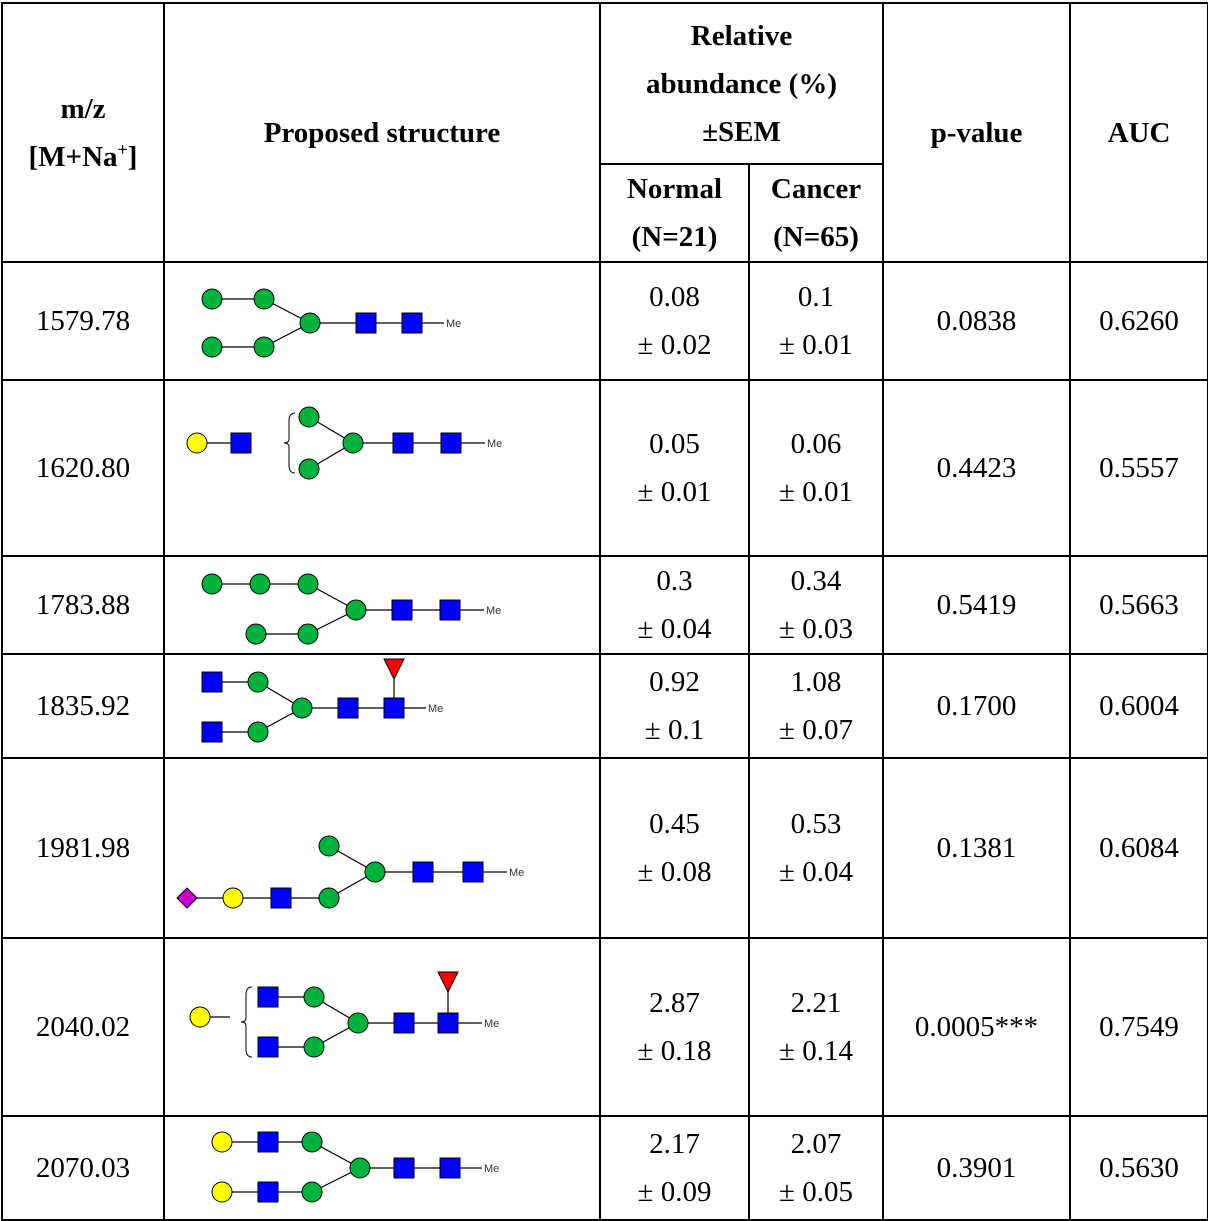  Describe the element at coordinates (1138, 132) in the screenshot. I see `header-auc: AUC` at that location.